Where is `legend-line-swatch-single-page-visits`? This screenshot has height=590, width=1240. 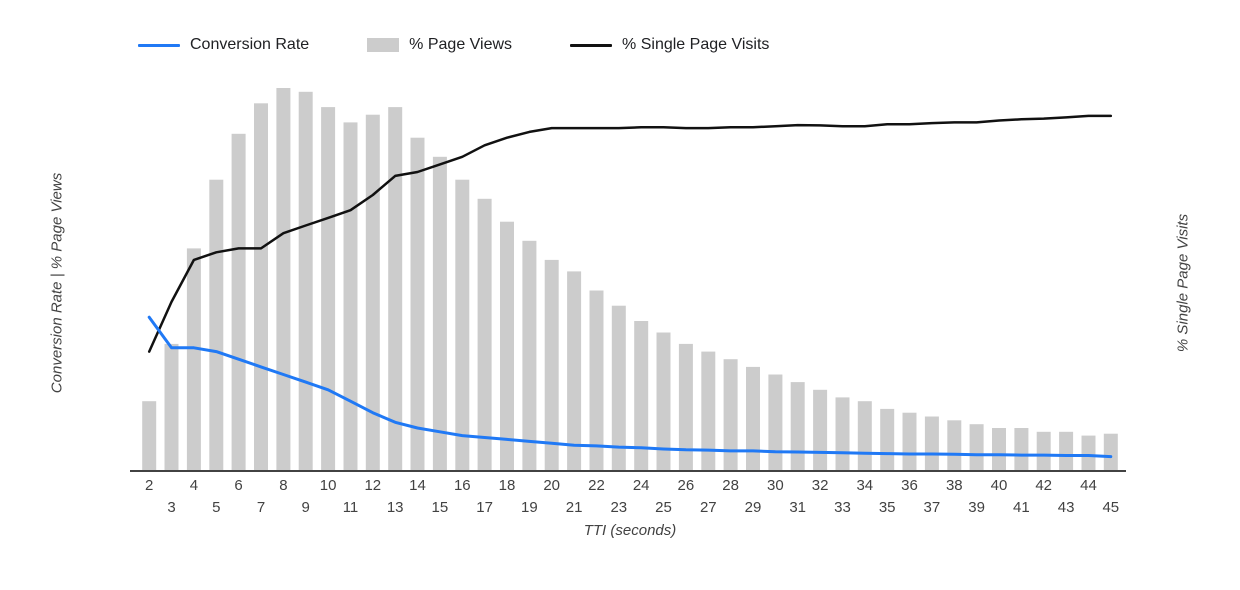
legend-line-swatch-single-page-visits is located at coordinates (591, 45).